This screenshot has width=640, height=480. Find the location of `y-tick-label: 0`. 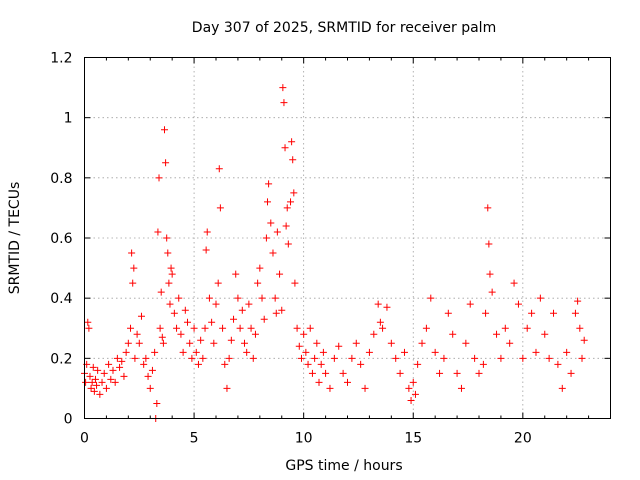

y-tick-label: 0 is located at coordinates (68, 420).